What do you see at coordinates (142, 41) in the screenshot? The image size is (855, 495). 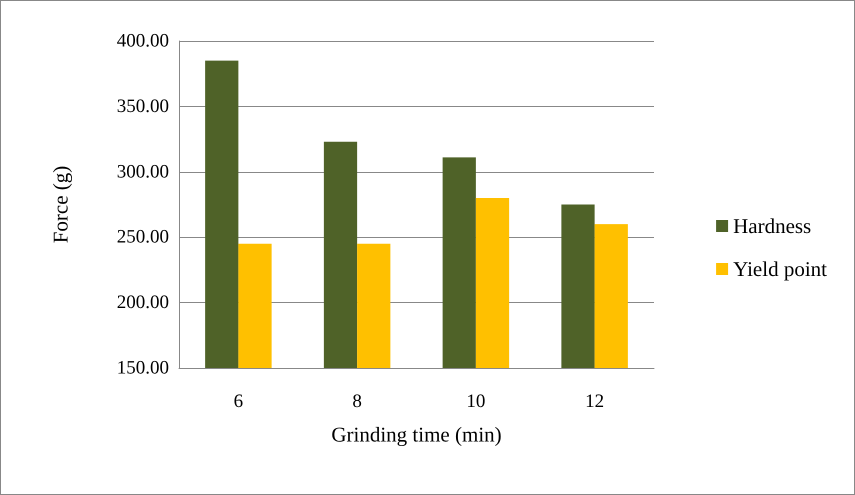 I see `y-tick-label: 400.00` at bounding box center [142, 41].